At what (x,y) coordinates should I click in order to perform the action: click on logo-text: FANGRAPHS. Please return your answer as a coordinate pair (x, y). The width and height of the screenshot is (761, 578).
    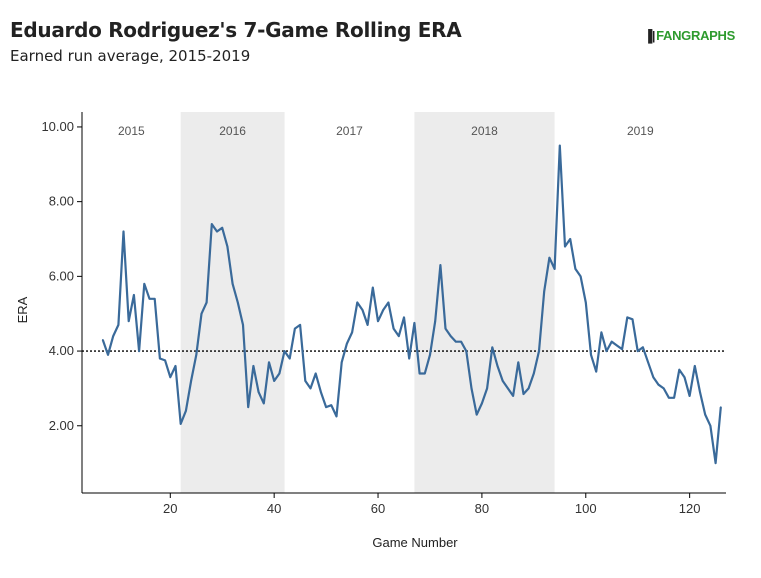
    Looking at the image, I should click on (695, 35).